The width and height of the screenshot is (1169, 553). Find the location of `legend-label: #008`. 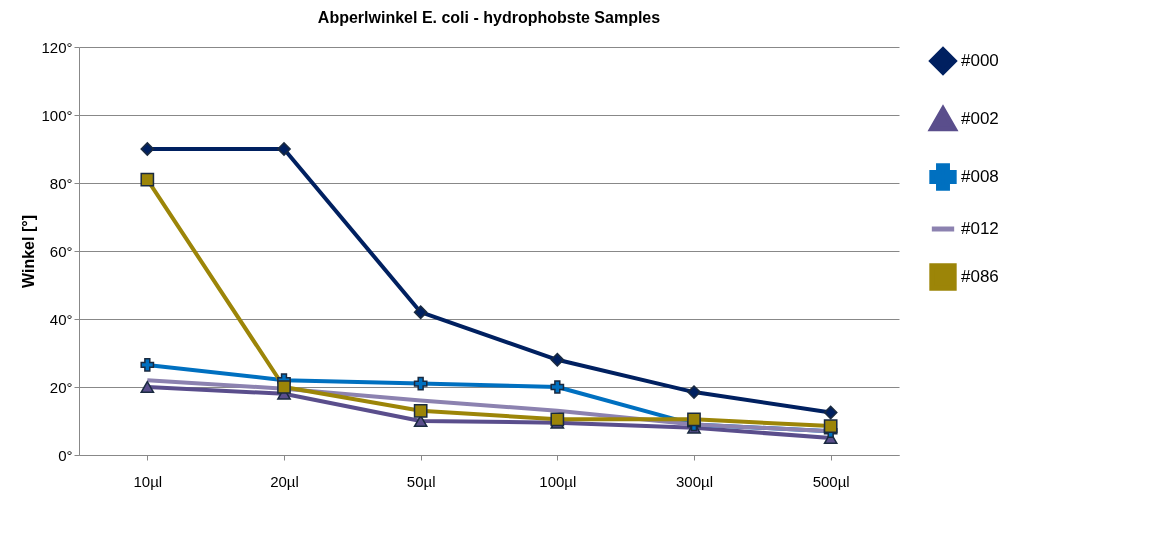

legend-label: #008 is located at coordinates (980, 176).